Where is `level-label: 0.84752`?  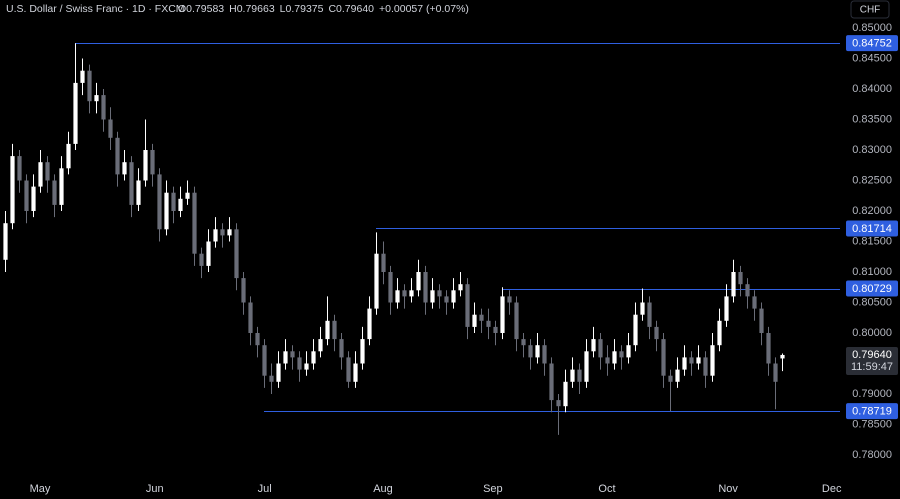
level-label: 0.84752 is located at coordinates (872, 44).